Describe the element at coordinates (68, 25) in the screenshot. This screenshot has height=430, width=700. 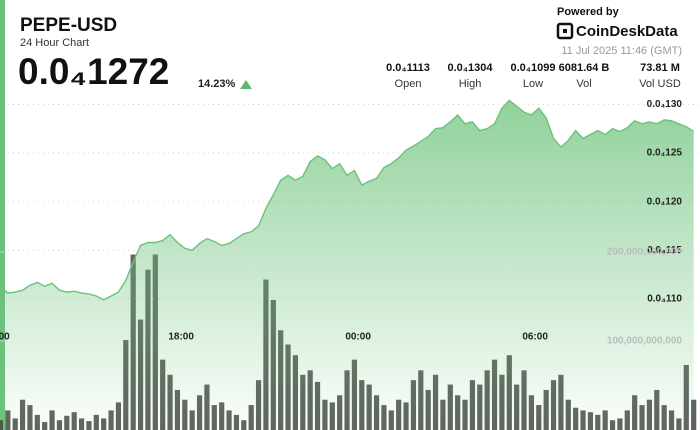
I see `title: PEPE-USD` at that location.